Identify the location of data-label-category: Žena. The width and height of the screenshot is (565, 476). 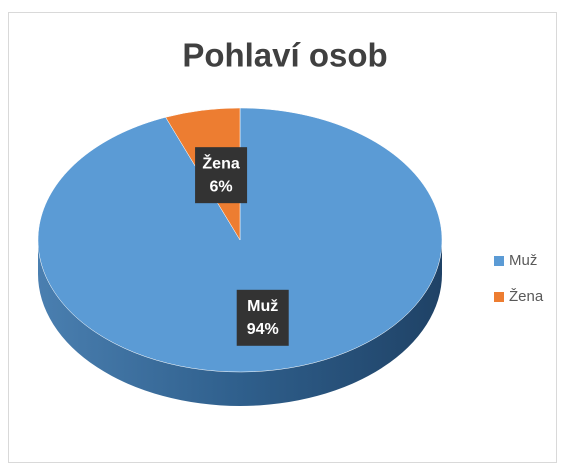
(220, 162).